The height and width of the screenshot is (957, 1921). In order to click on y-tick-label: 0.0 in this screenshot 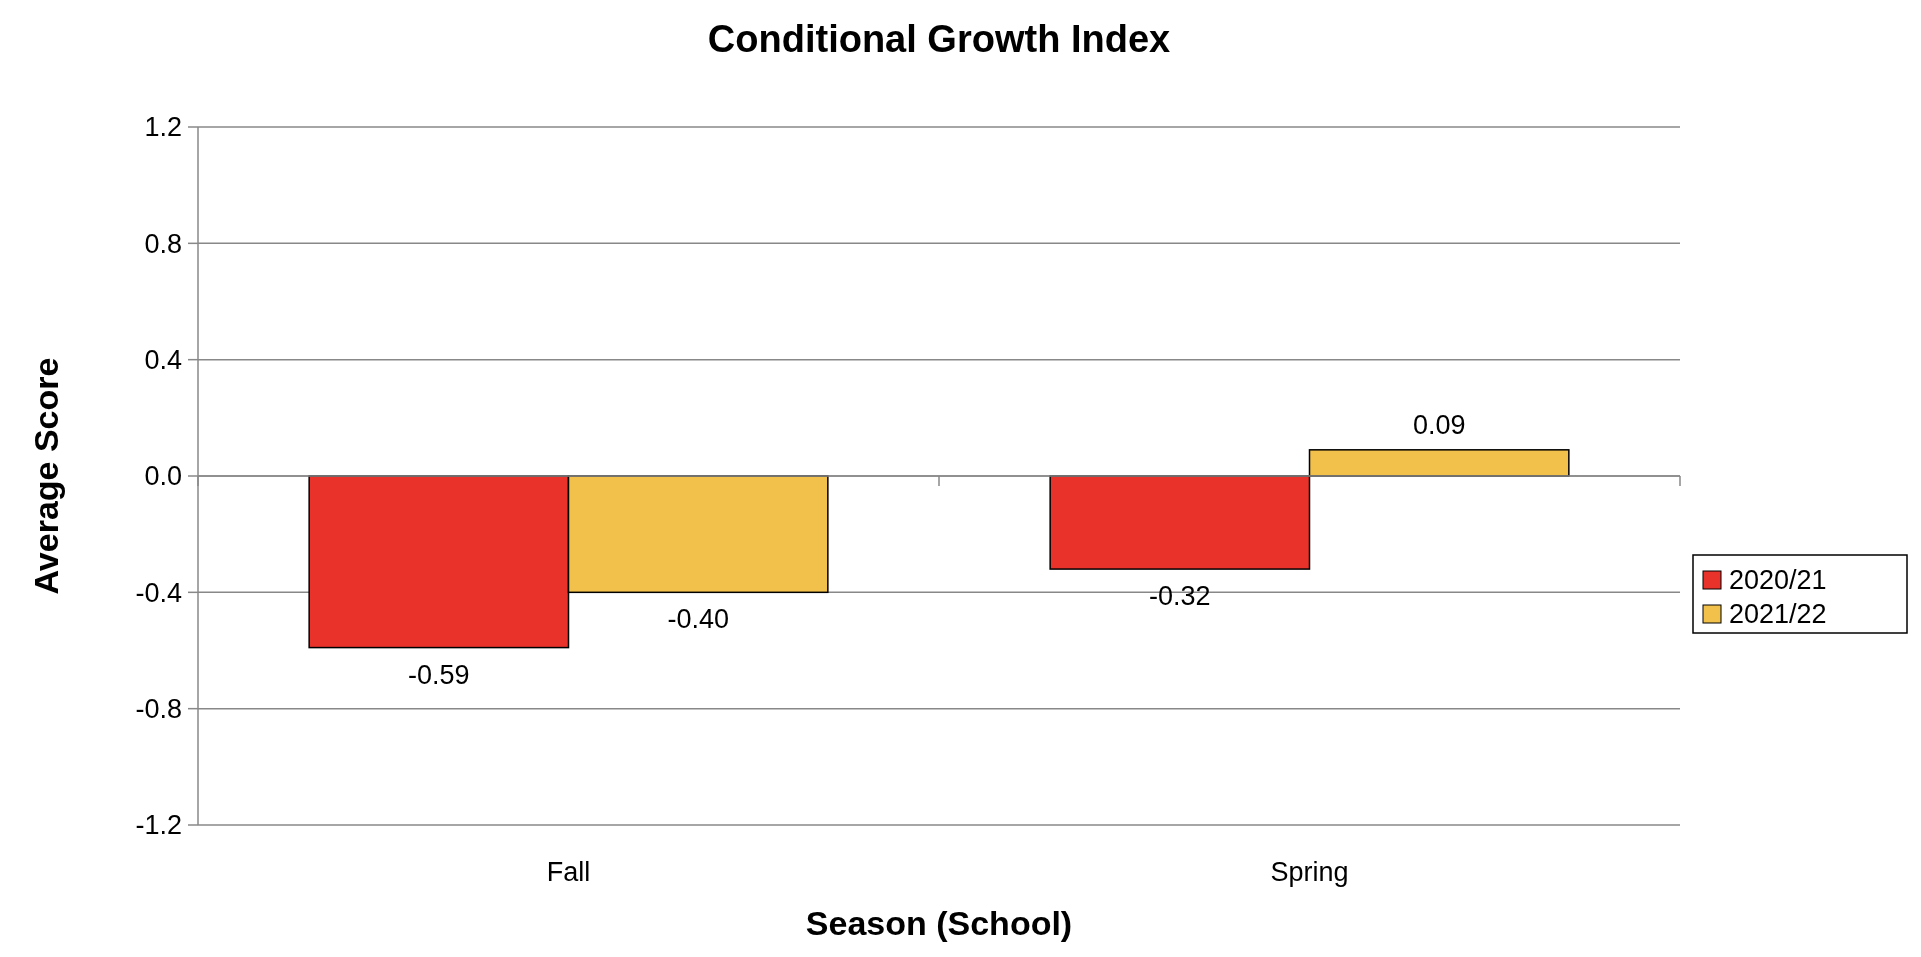, I will do `click(163, 476)`.